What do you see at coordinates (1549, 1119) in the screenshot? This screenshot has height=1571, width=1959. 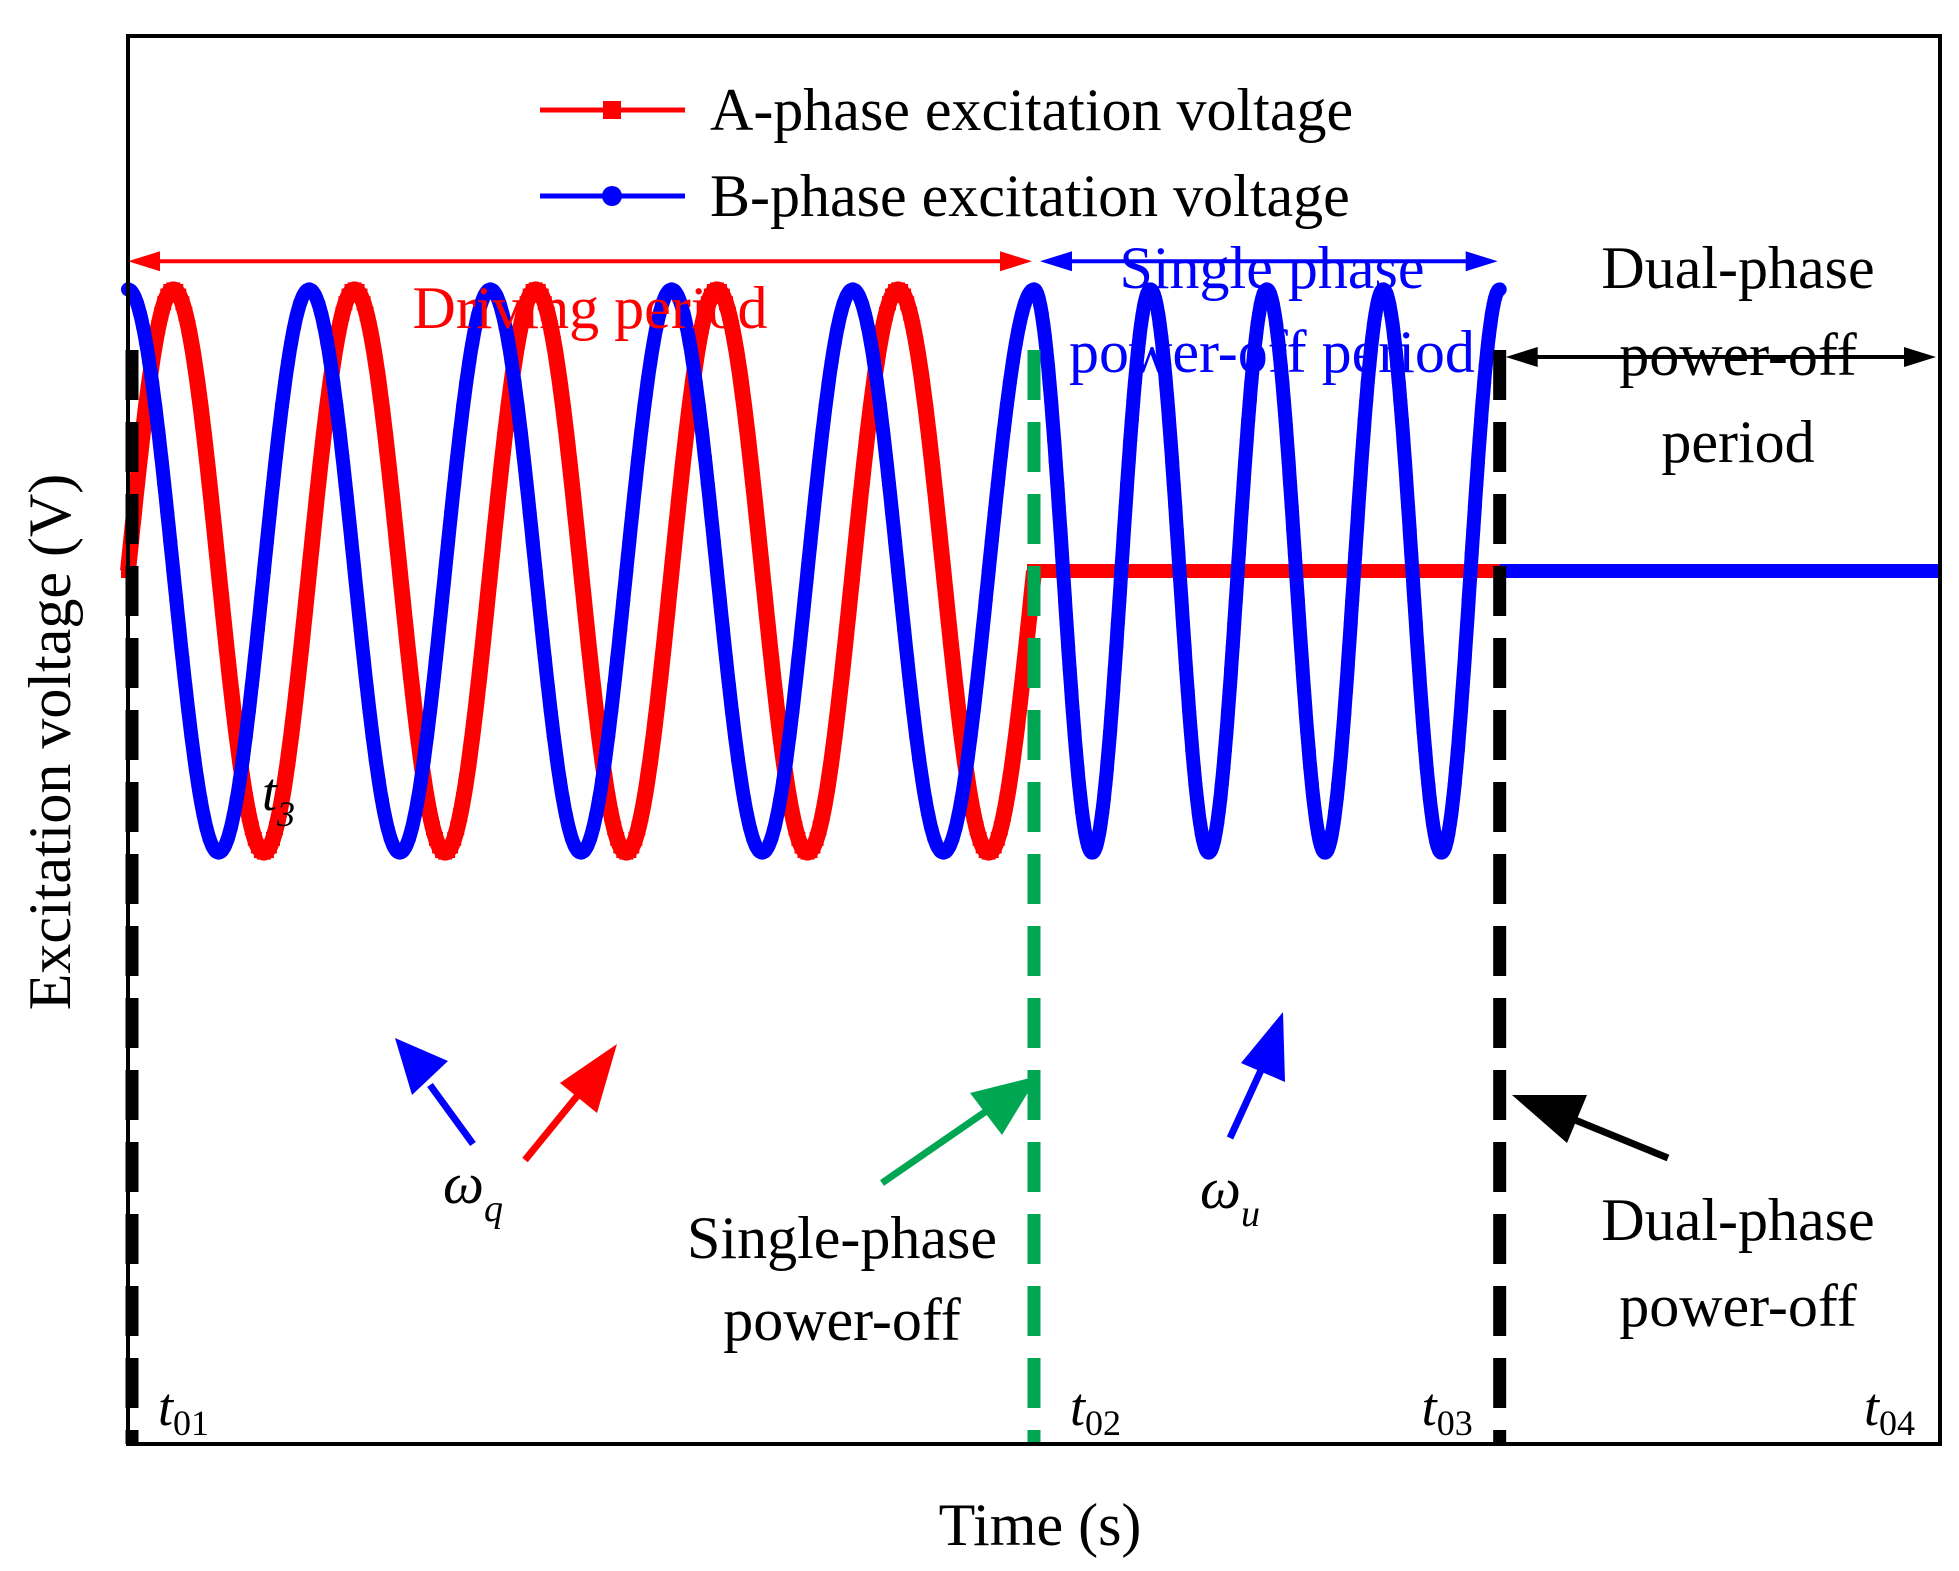 I see `dual-off-arrowhead` at bounding box center [1549, 1119].